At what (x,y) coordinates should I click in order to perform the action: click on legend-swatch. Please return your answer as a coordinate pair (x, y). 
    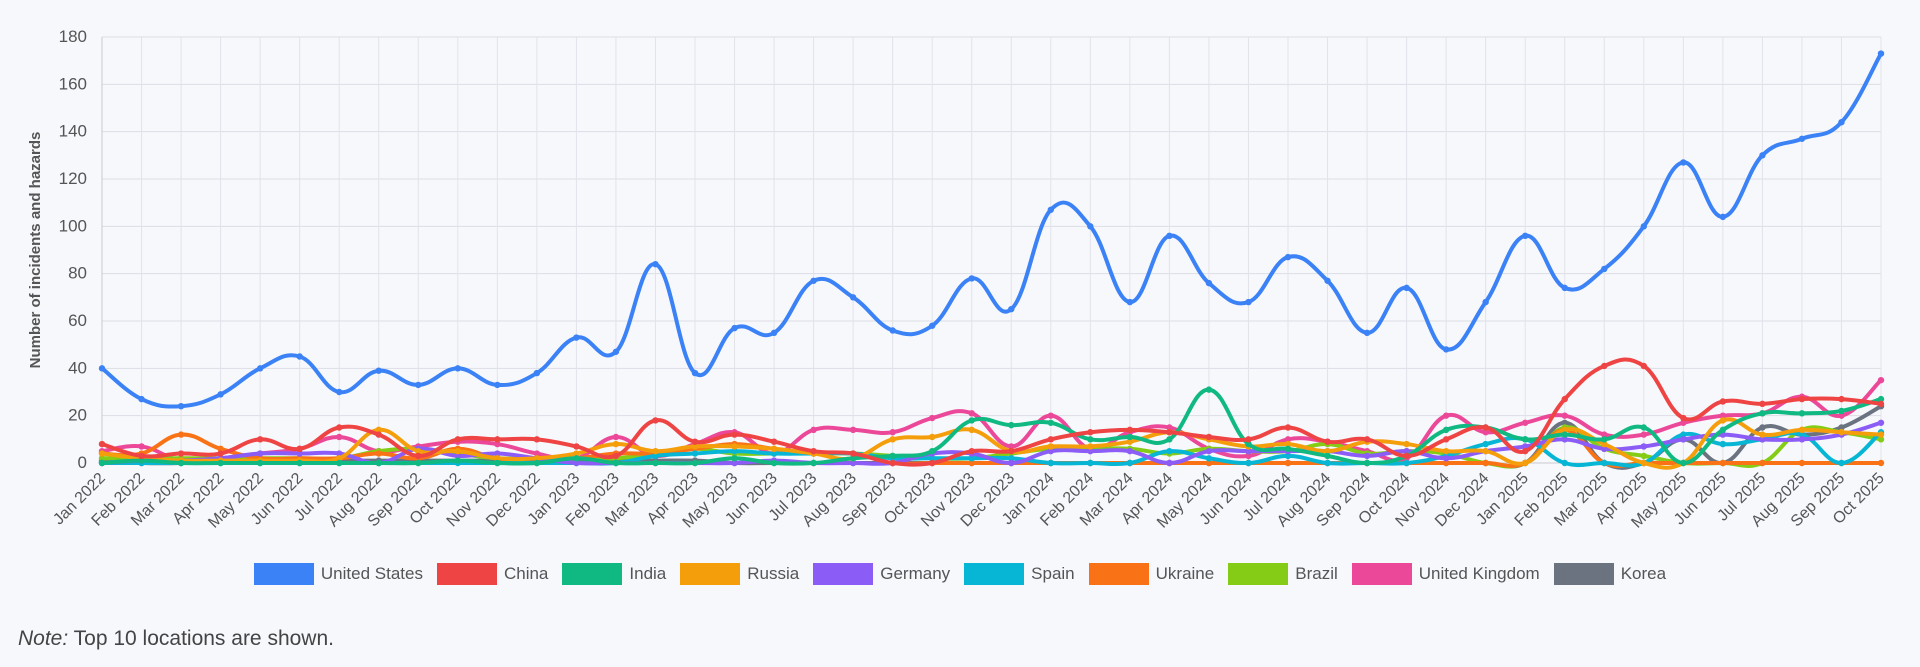
    Looking at the image, I should click on (1258, 574).